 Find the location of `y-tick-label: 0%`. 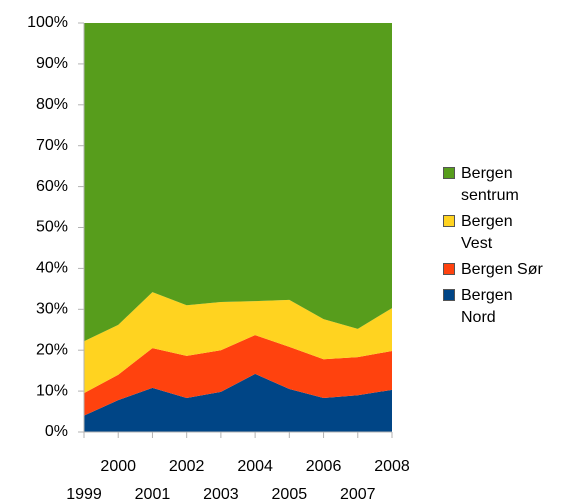

y-tick-label: 0% is located at coordinates (56, 431).